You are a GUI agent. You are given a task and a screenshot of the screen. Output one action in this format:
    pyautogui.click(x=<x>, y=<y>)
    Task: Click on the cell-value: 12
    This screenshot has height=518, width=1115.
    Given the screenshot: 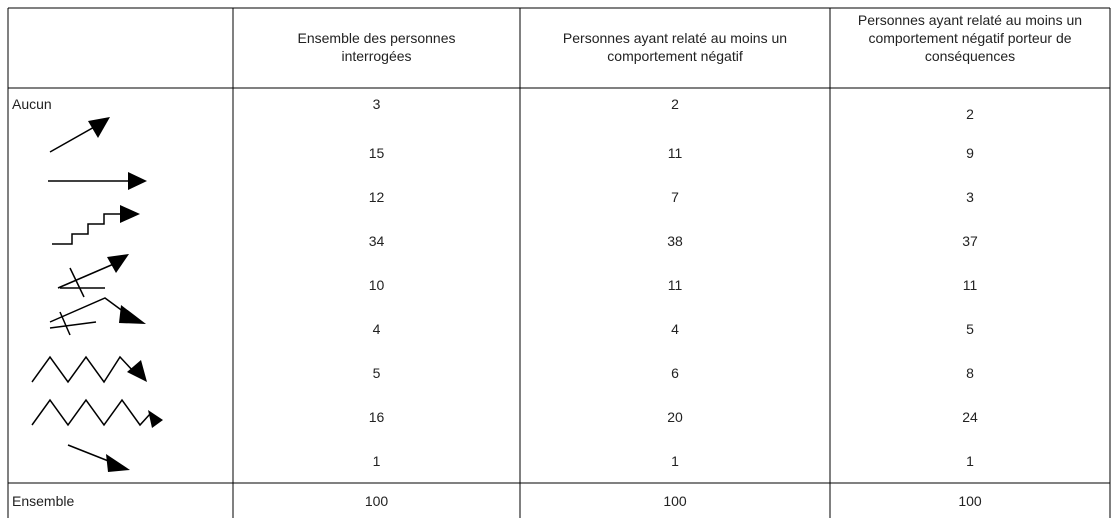 What is the action you would take?
    pyautogui.click(x=376, y=197)
    